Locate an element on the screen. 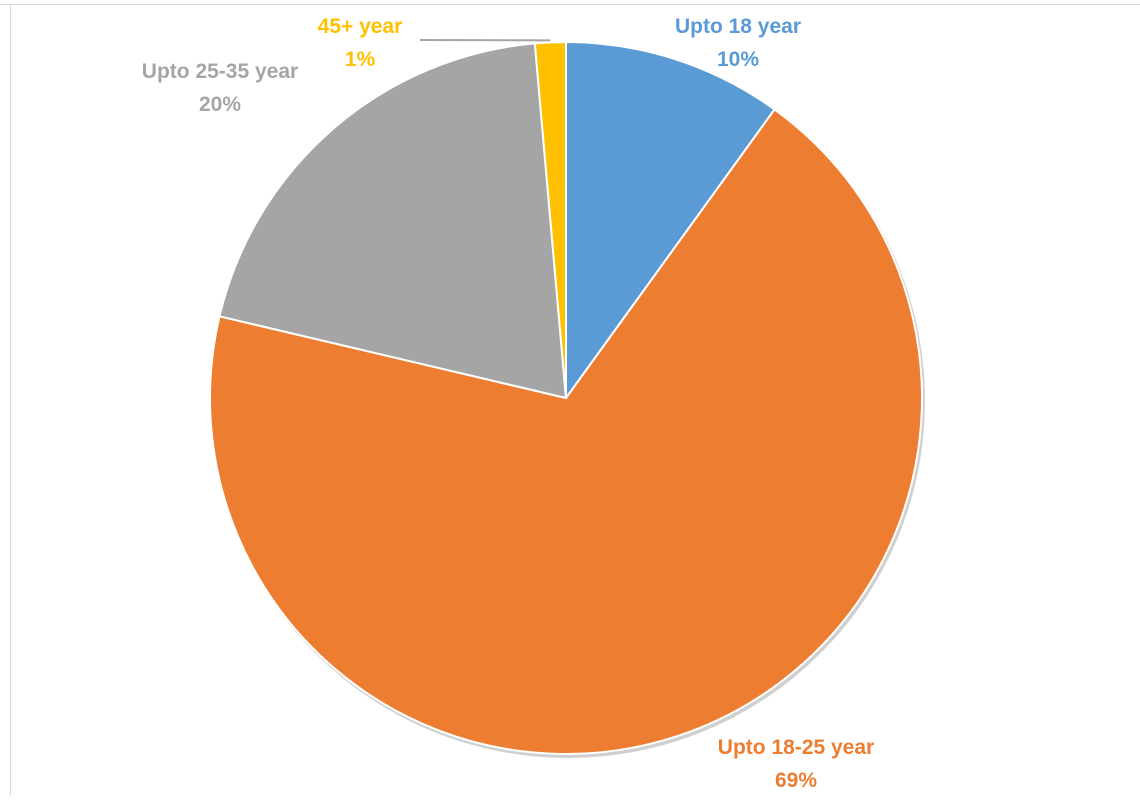 Image resolution: width=1140 pixels, height=801 pixels. slice-percent-upto-18: 10% is located at coordinates (738, 59).